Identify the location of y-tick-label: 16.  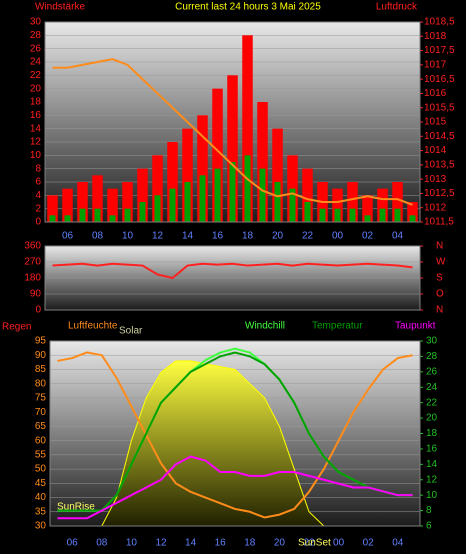
(36, 115).